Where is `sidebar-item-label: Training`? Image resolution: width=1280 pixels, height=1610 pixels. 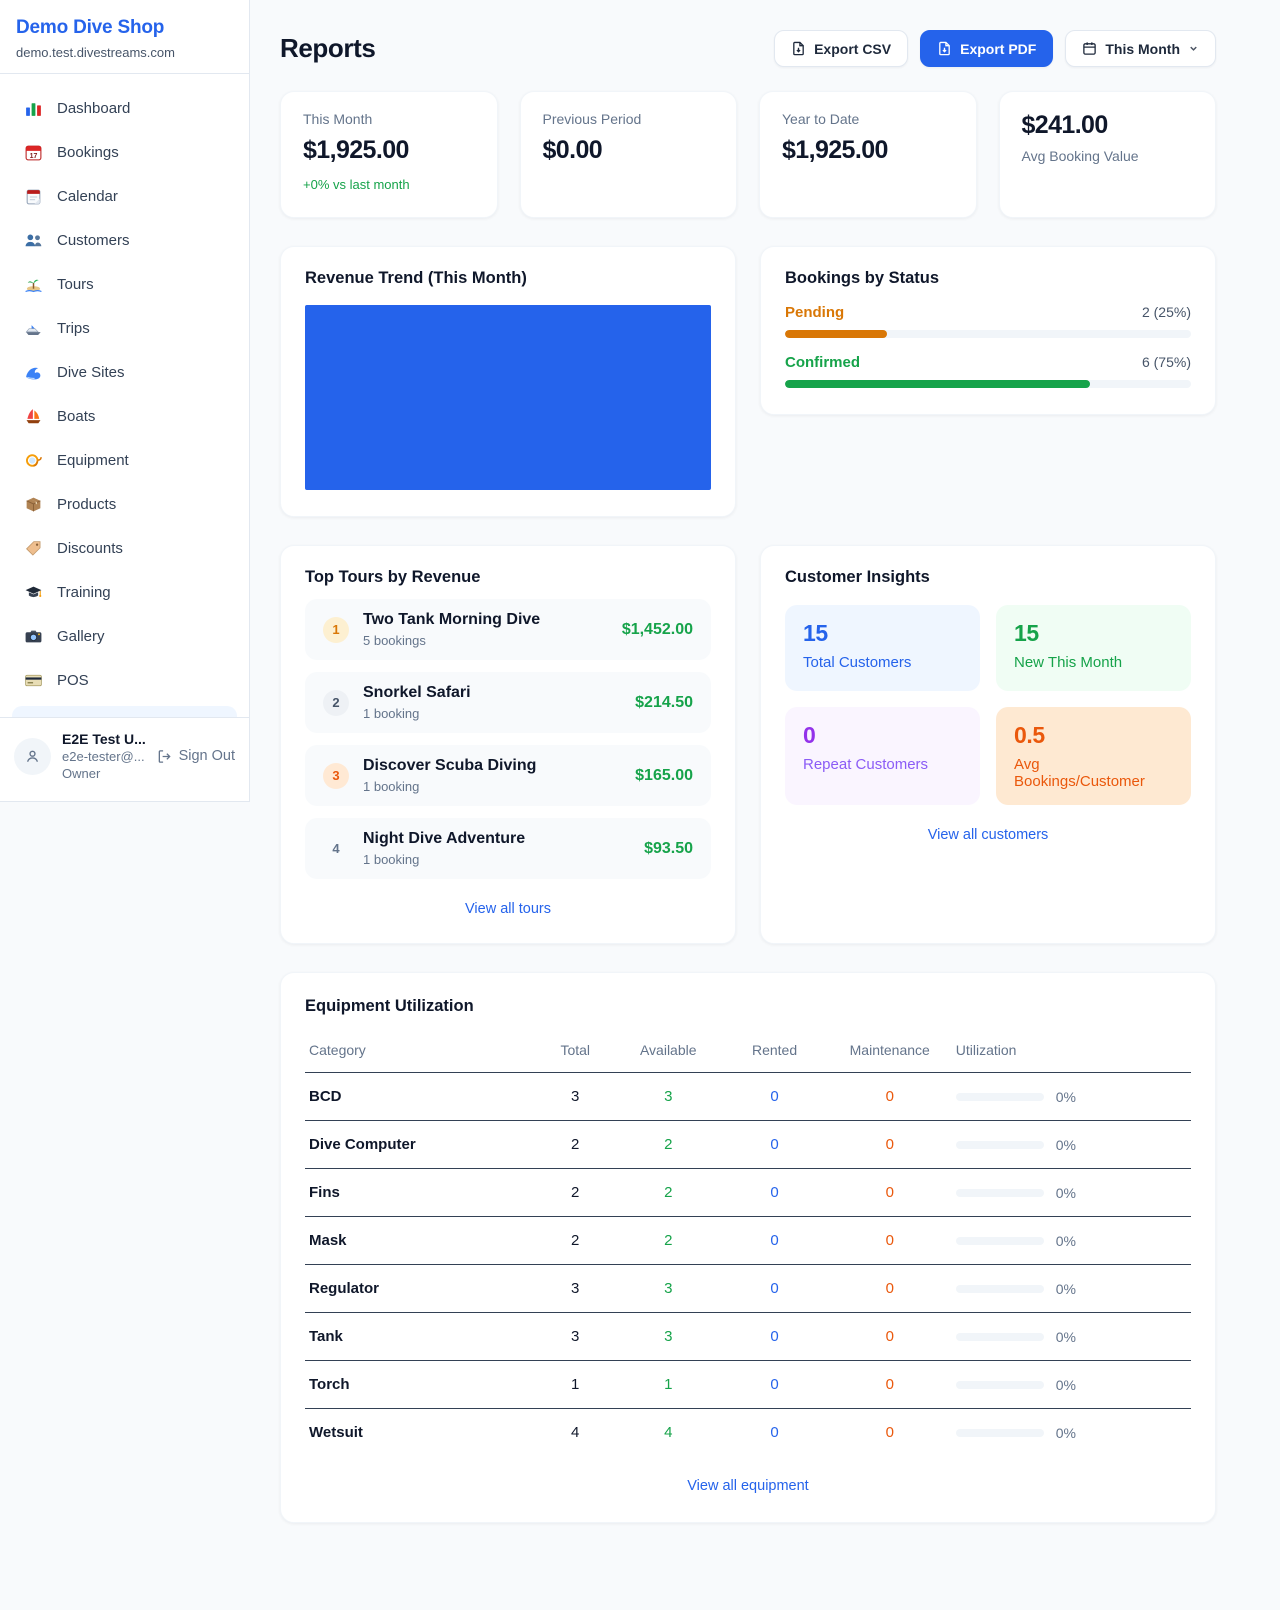
sidebar-item-label: Training is located at coordinates (84, 592).